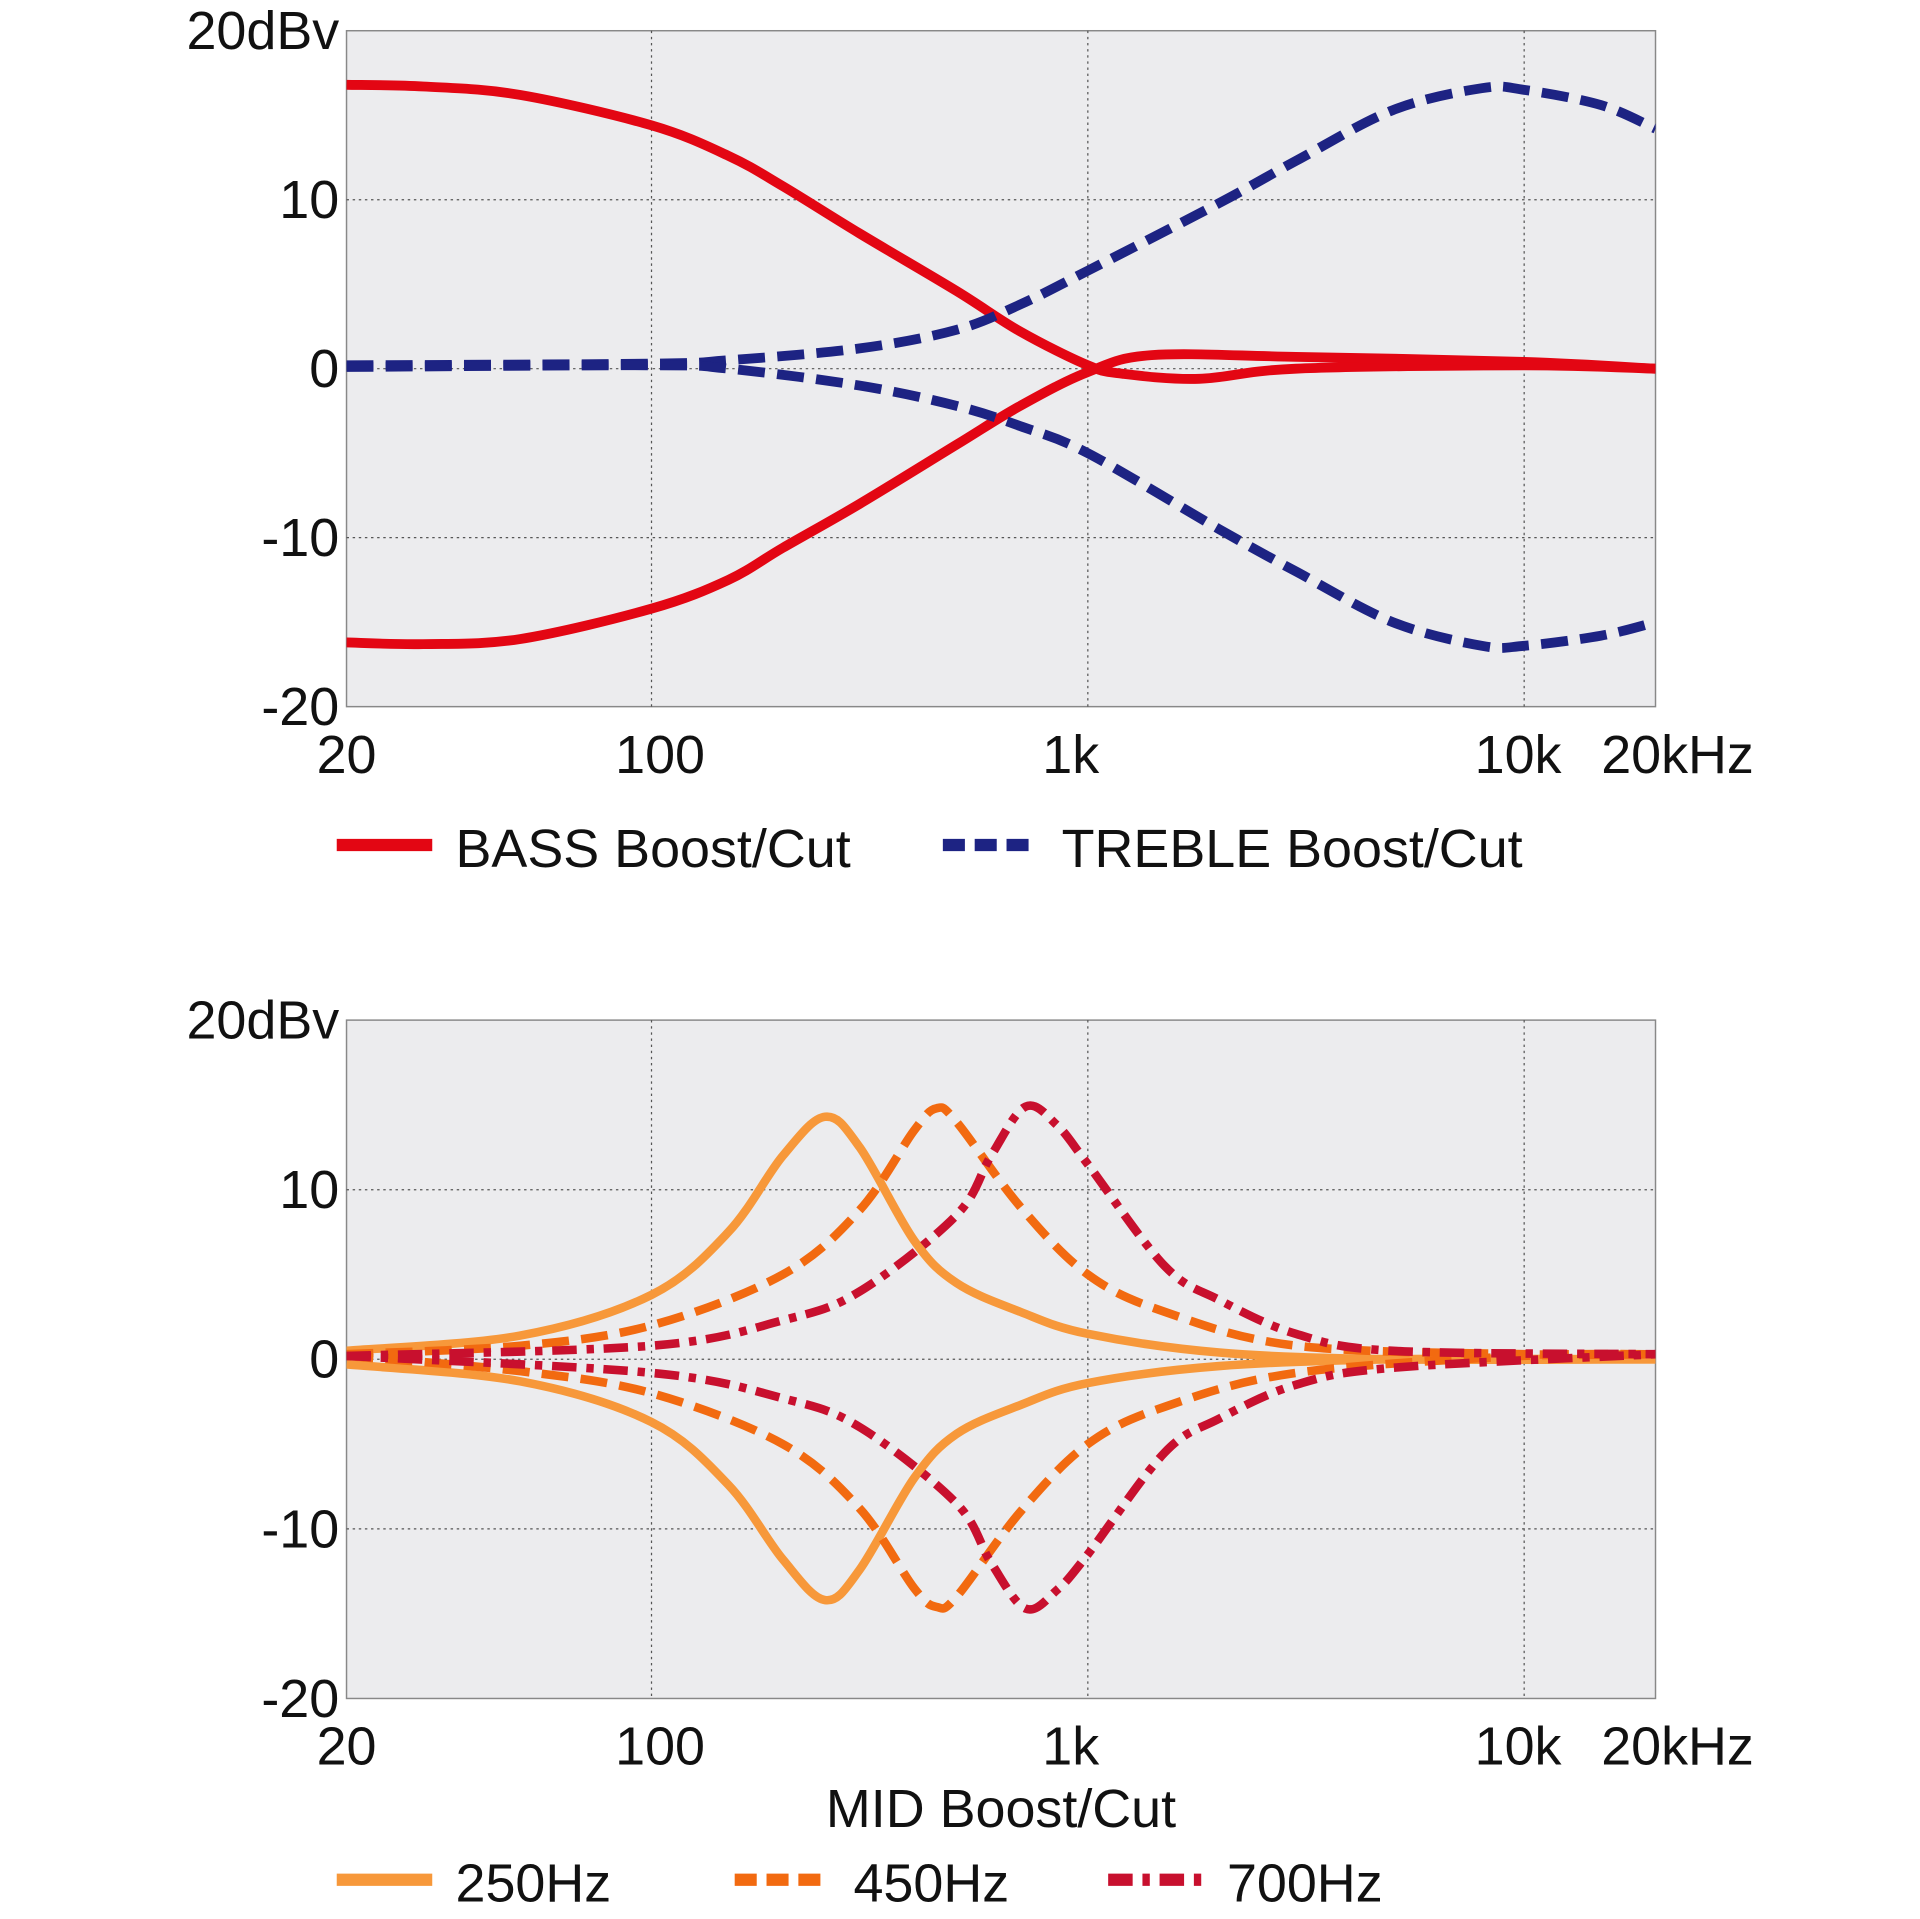  What do you see at coordinates (1305, 1884) in the screenshot?
I see `legend-label: 700Hz` at bounding box center [1305, 1884].